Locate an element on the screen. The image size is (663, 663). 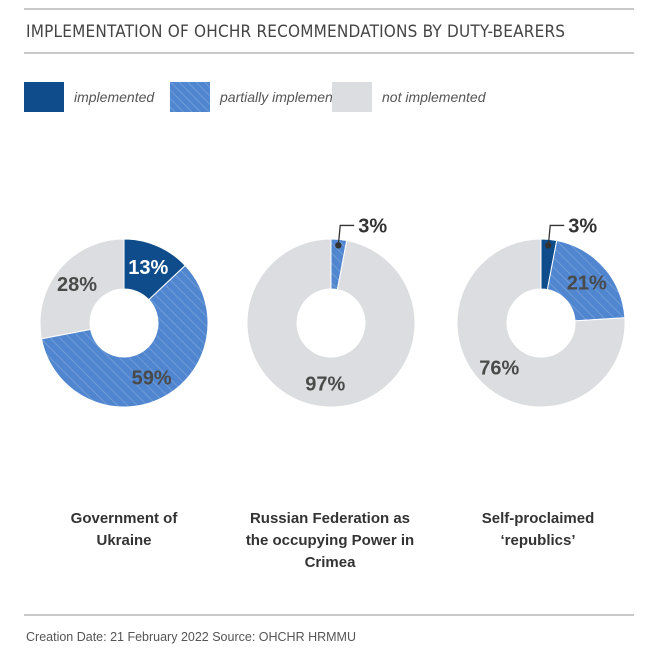
caption-line: Self-proclaimed is located at coordinates (538, 518).